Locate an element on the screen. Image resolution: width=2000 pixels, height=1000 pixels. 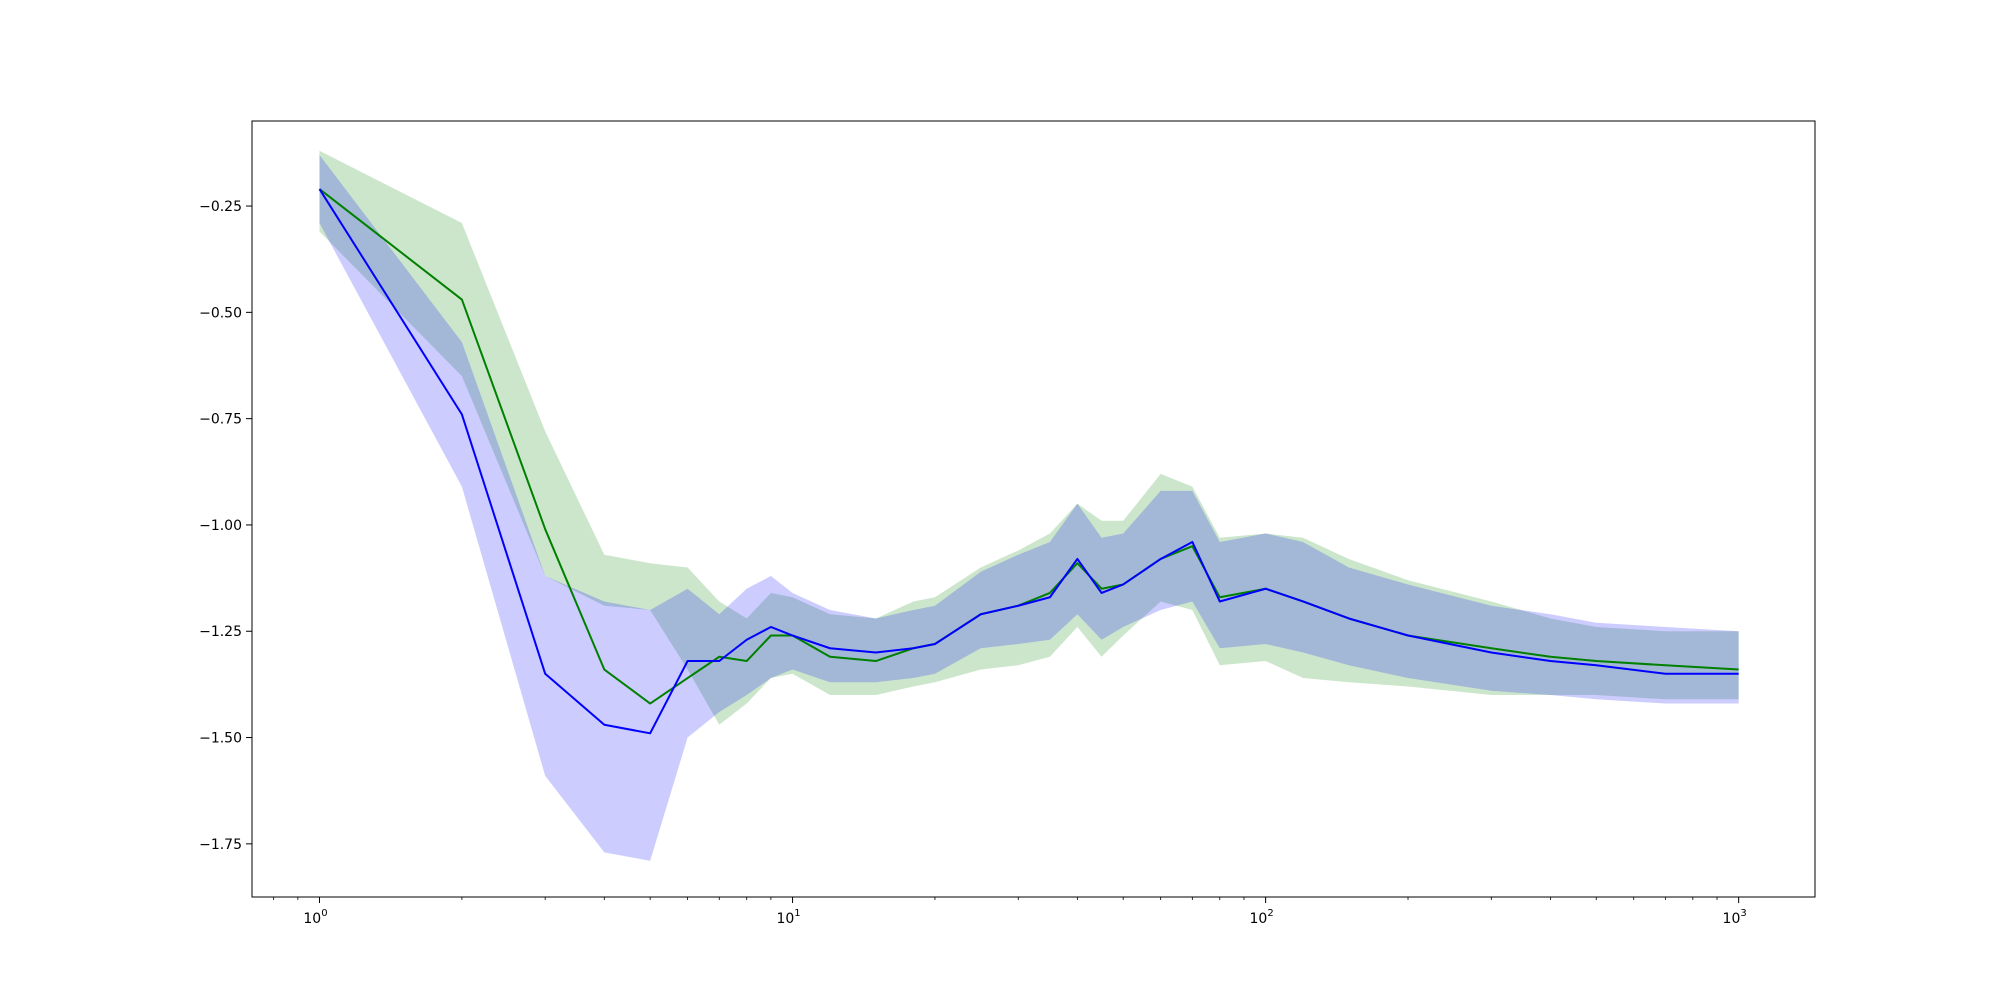
y-tick-label: −1.00 is located at coordinates (220, 526).